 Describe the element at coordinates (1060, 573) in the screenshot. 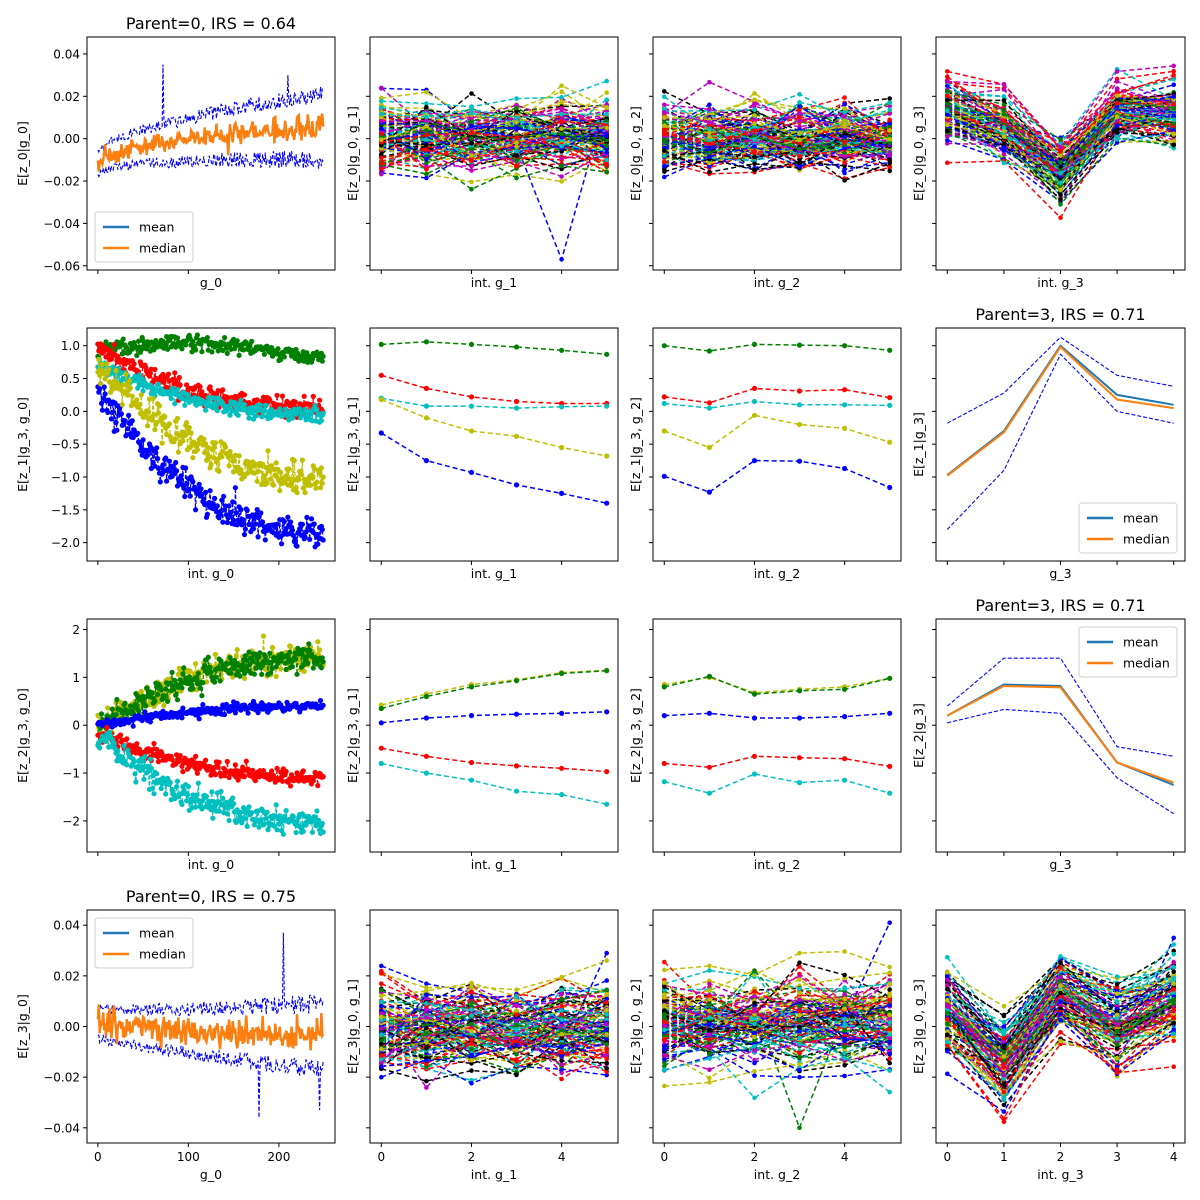

I see `x-axis-label: g_3` at that location.